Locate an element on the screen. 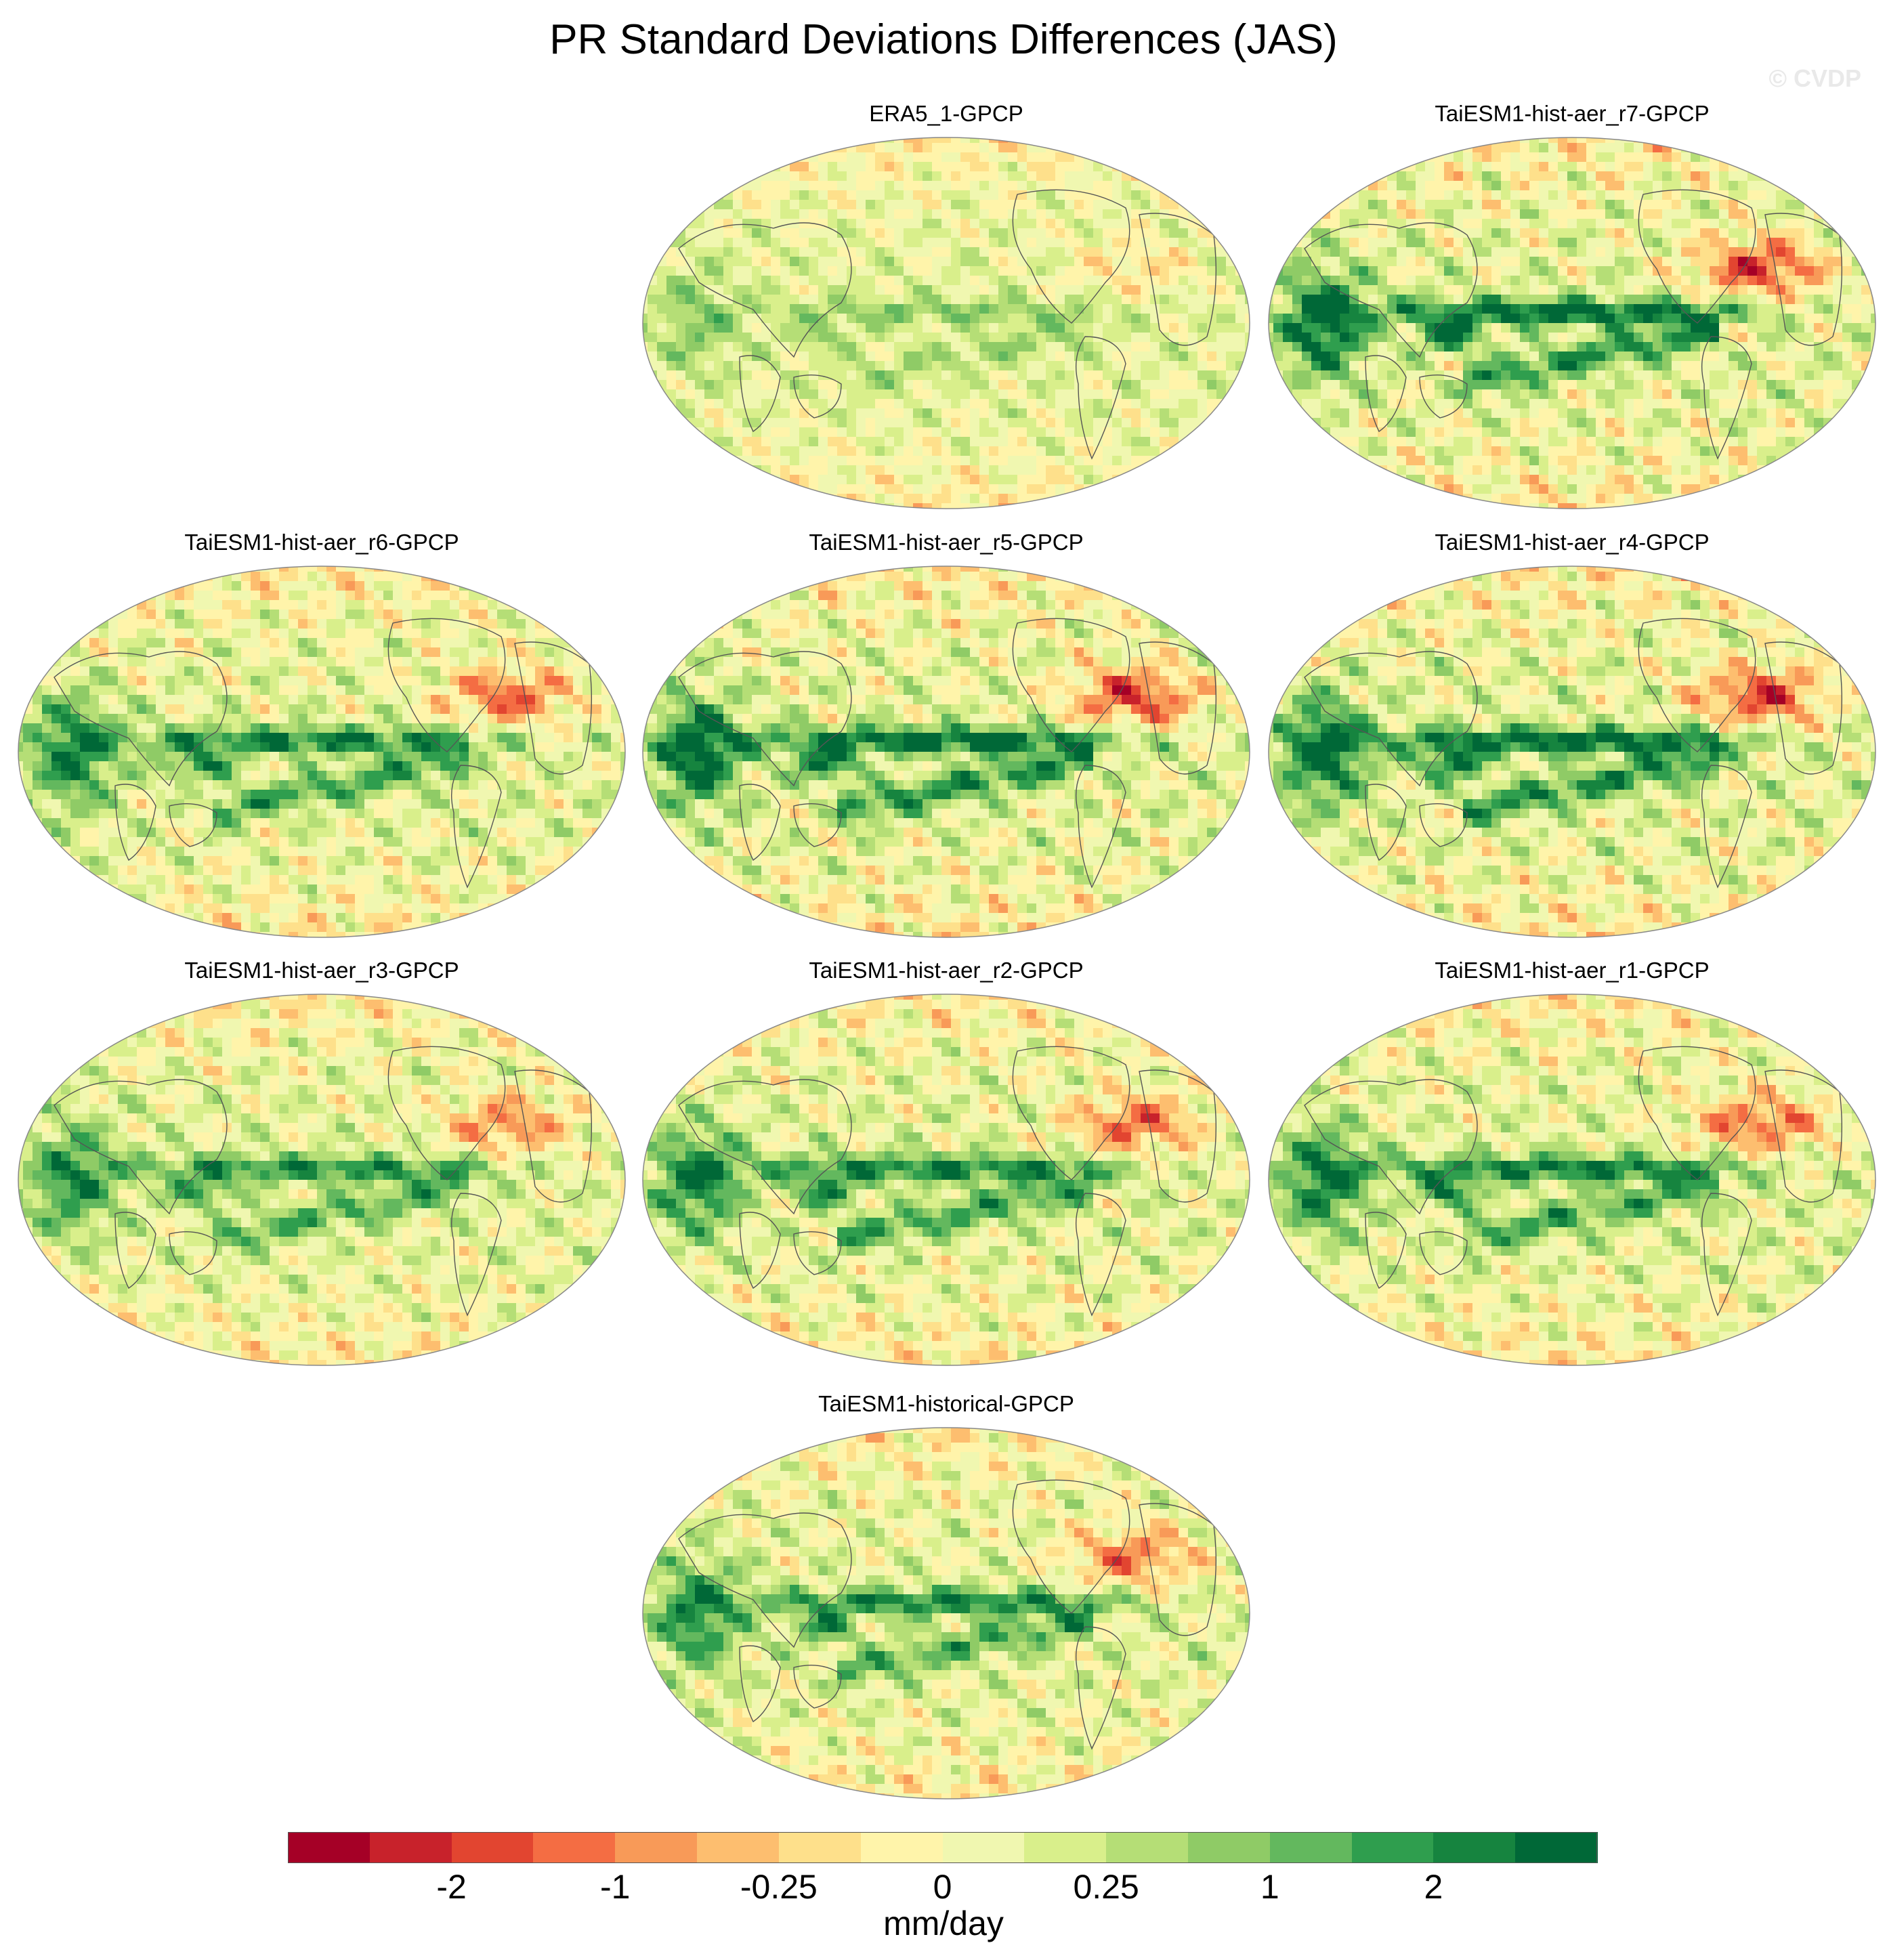  cvdp-watermark: © CVDP is located at coordinates (1815, 78).